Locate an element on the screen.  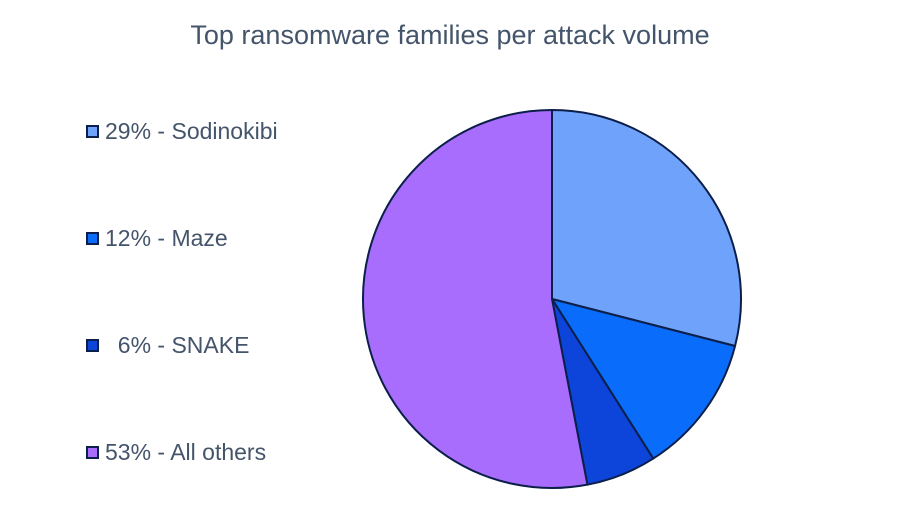
legend-item-snake: 6% - SNAKE is located at coordinates (246, 345).